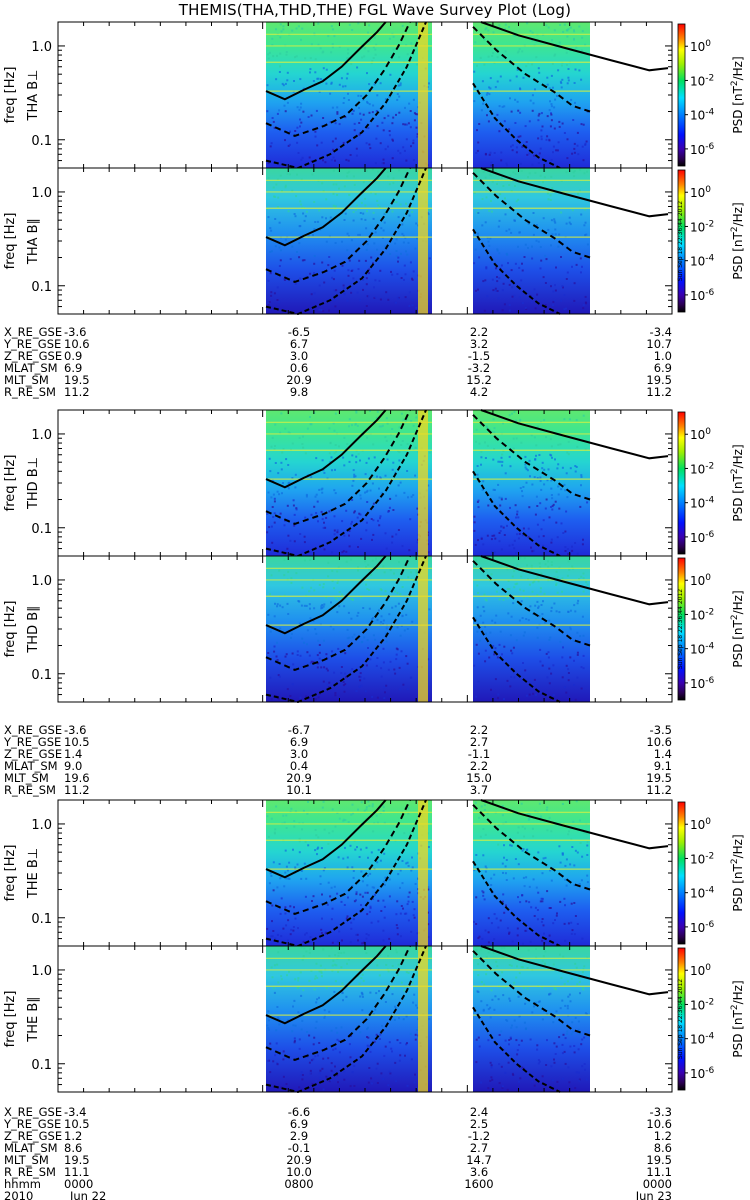 The height and width of the screenshot is (1200, 750). Describe the element at coordinates (22, 1184) in the screenshot. I see `time-label-hhmm: hhmm` at that location.